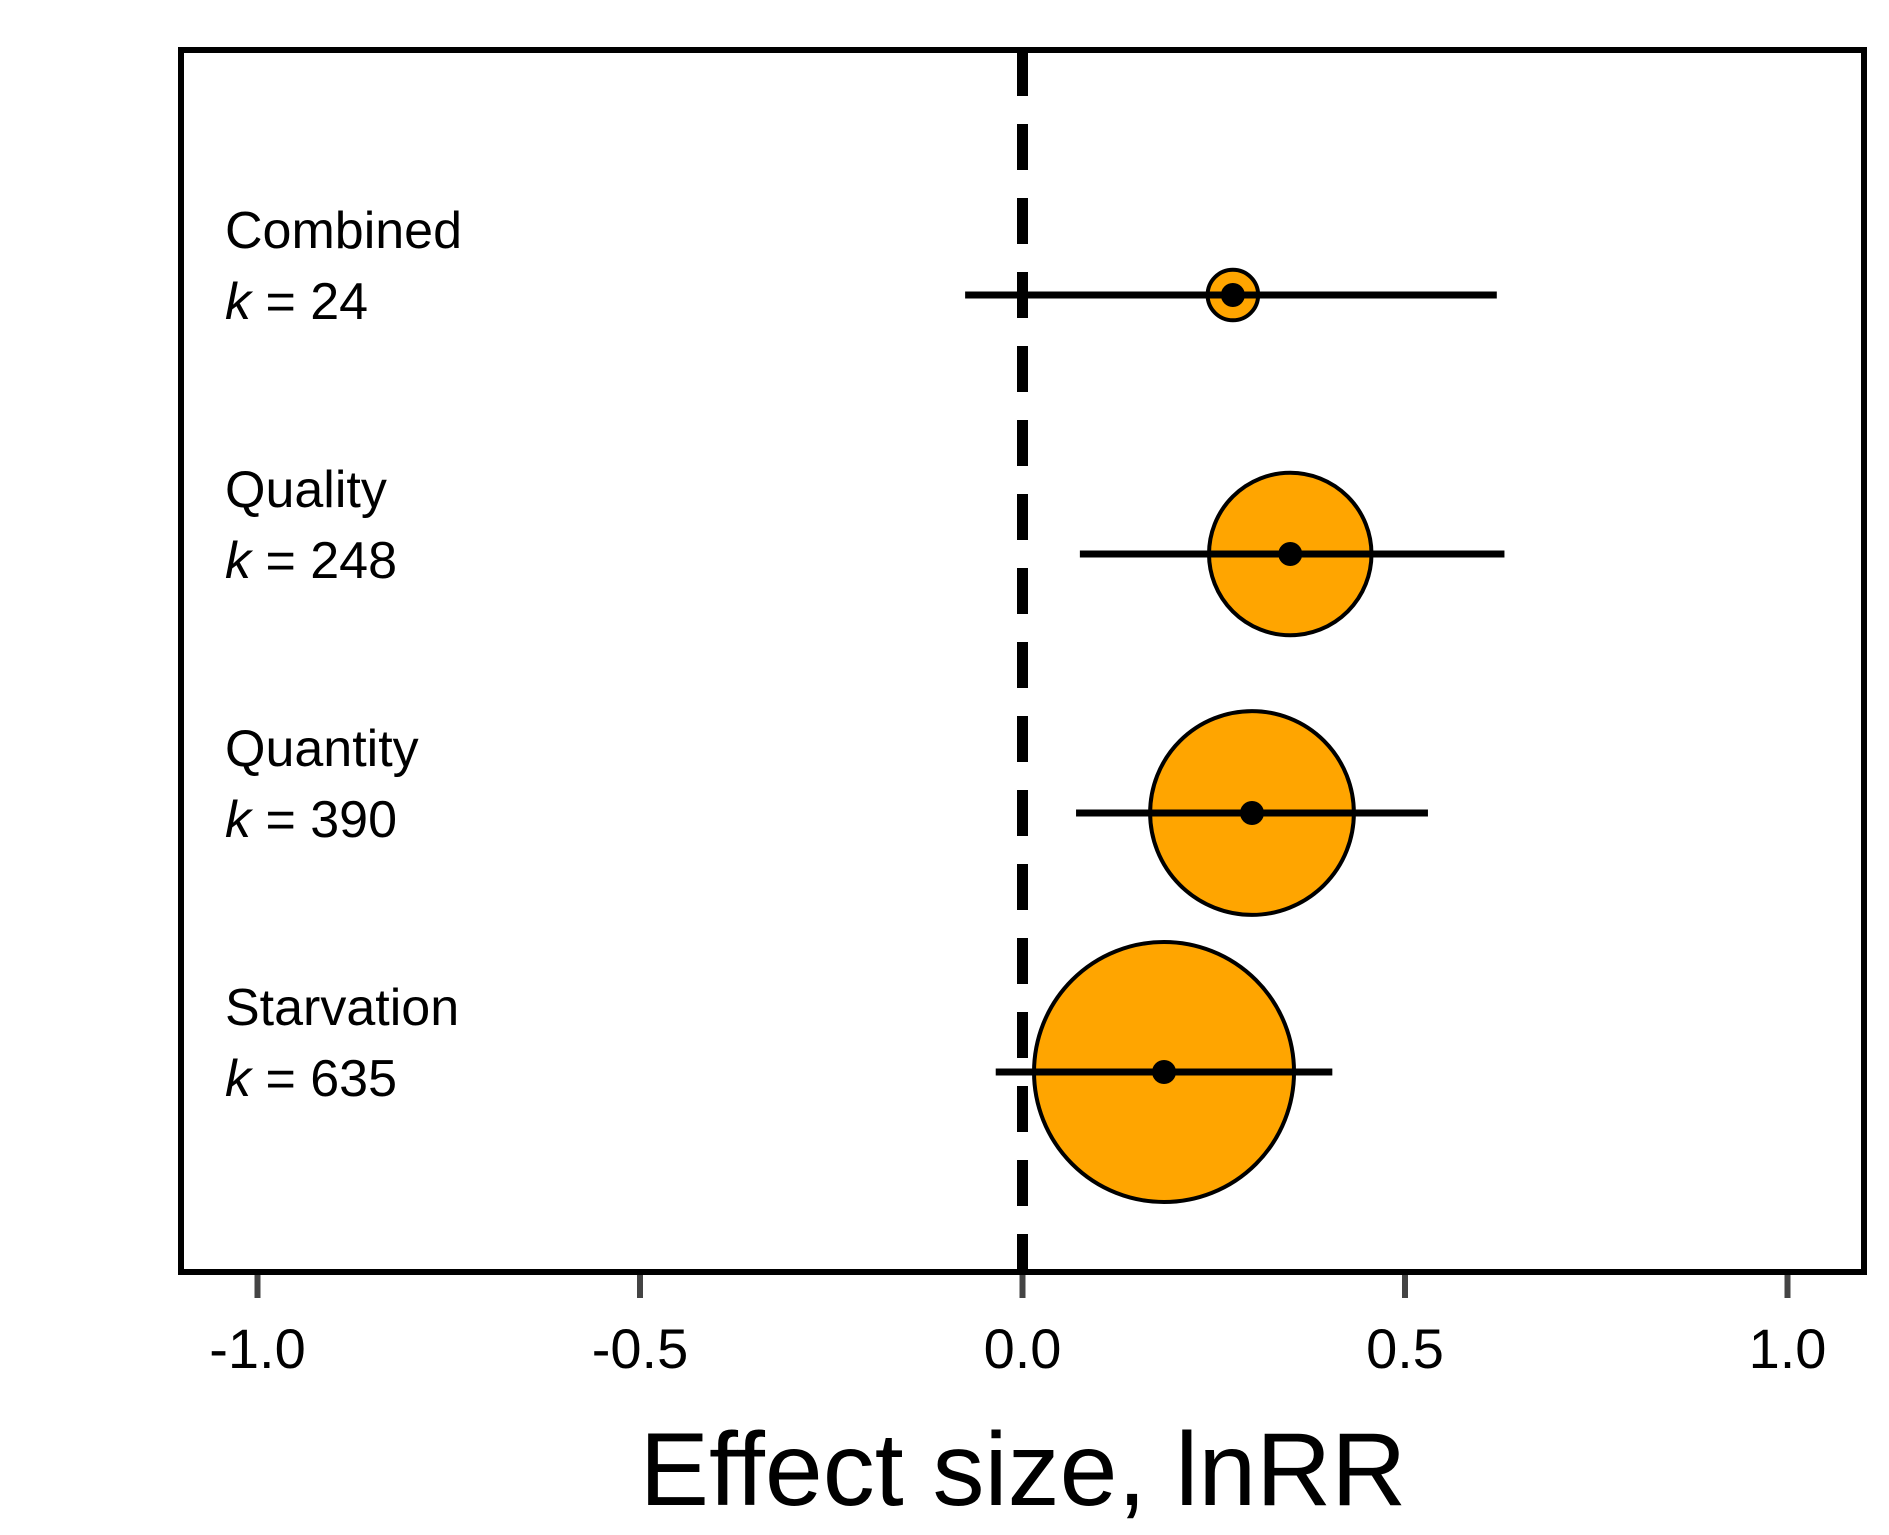 This screenshot has height=1535, width=1889. What do you see at coordinates (1023, 1348) in the screenshot?
I see `x-tick-label: 0.0` at bounding box center [1023, 1348].